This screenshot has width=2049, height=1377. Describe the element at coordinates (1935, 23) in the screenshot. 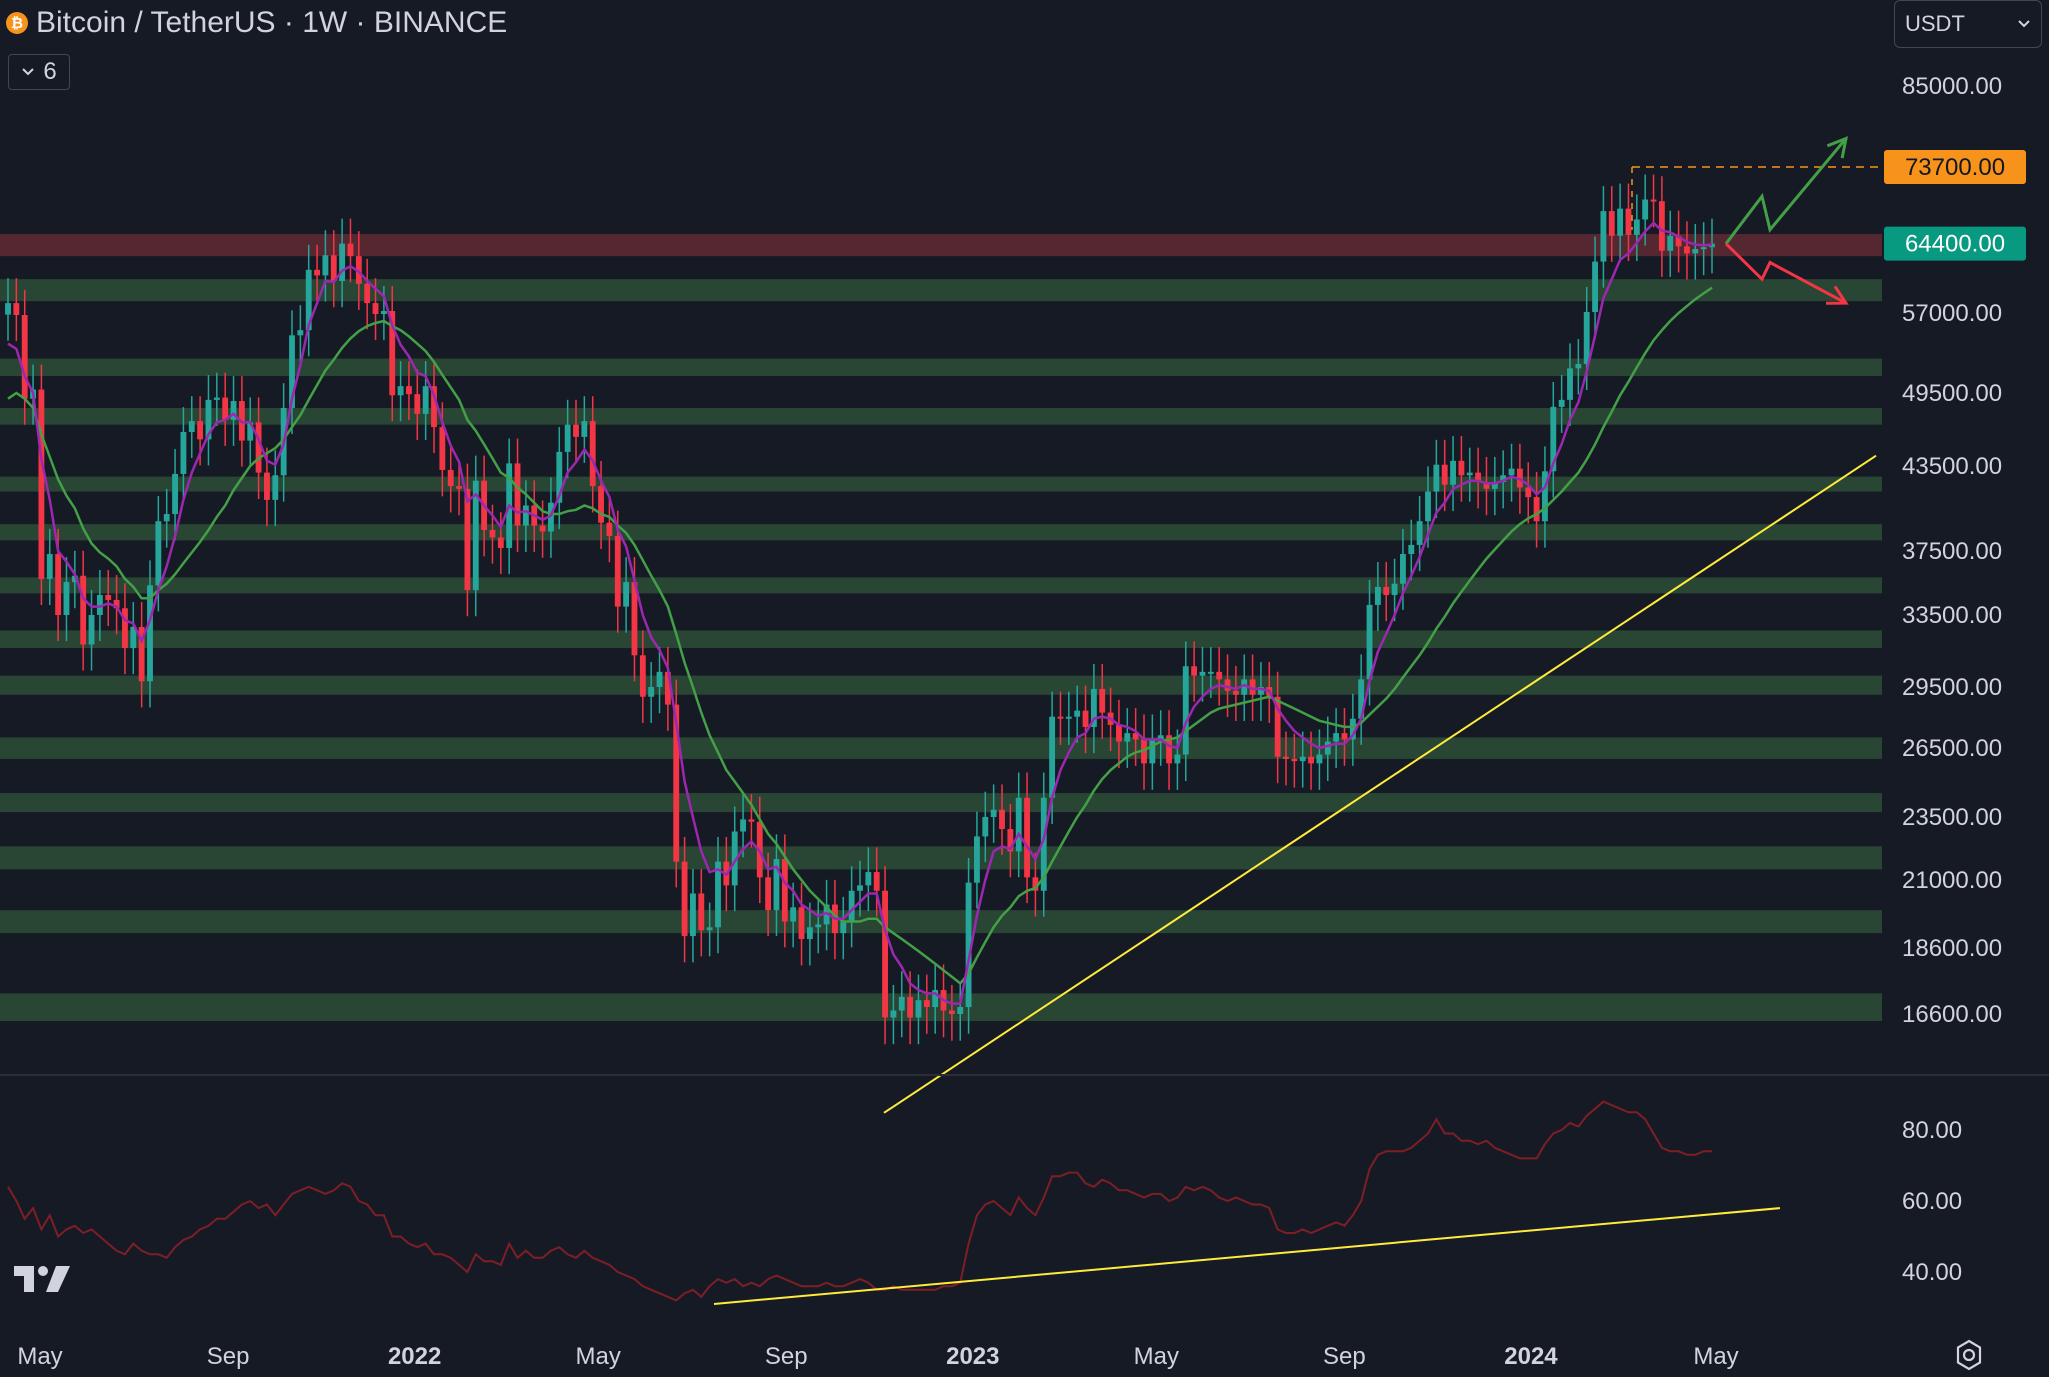

I see `currency-value: USDT` at that location.